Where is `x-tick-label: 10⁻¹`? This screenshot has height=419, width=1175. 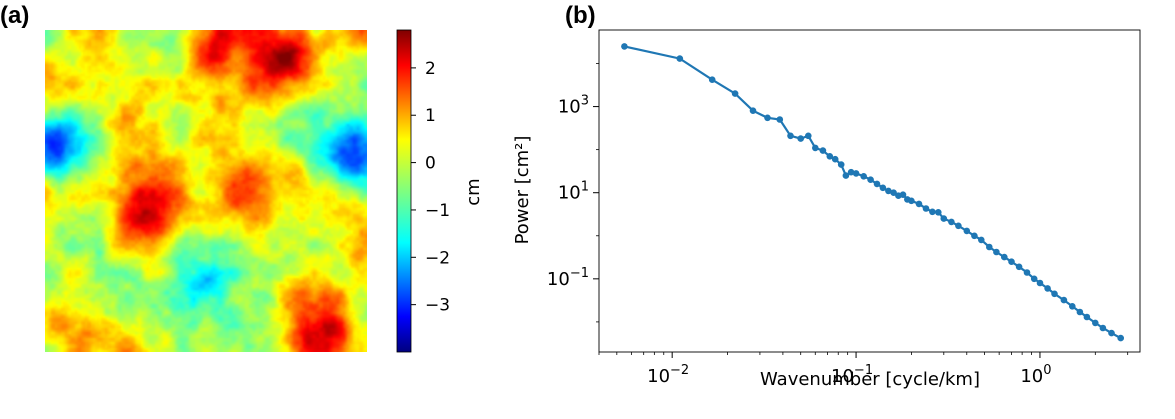
x-tick-label: 10⁻¹ is located at coordinates (852, 375).